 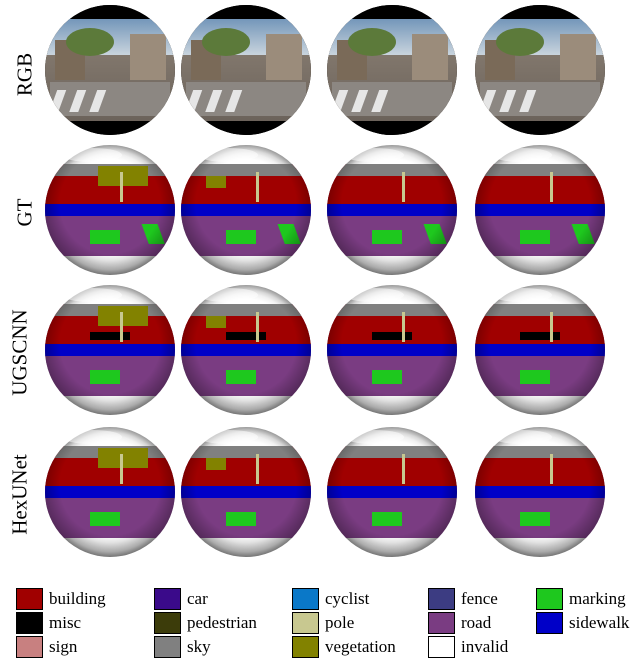 I want to click on legend-label: fence, so click(x=479, y=598).